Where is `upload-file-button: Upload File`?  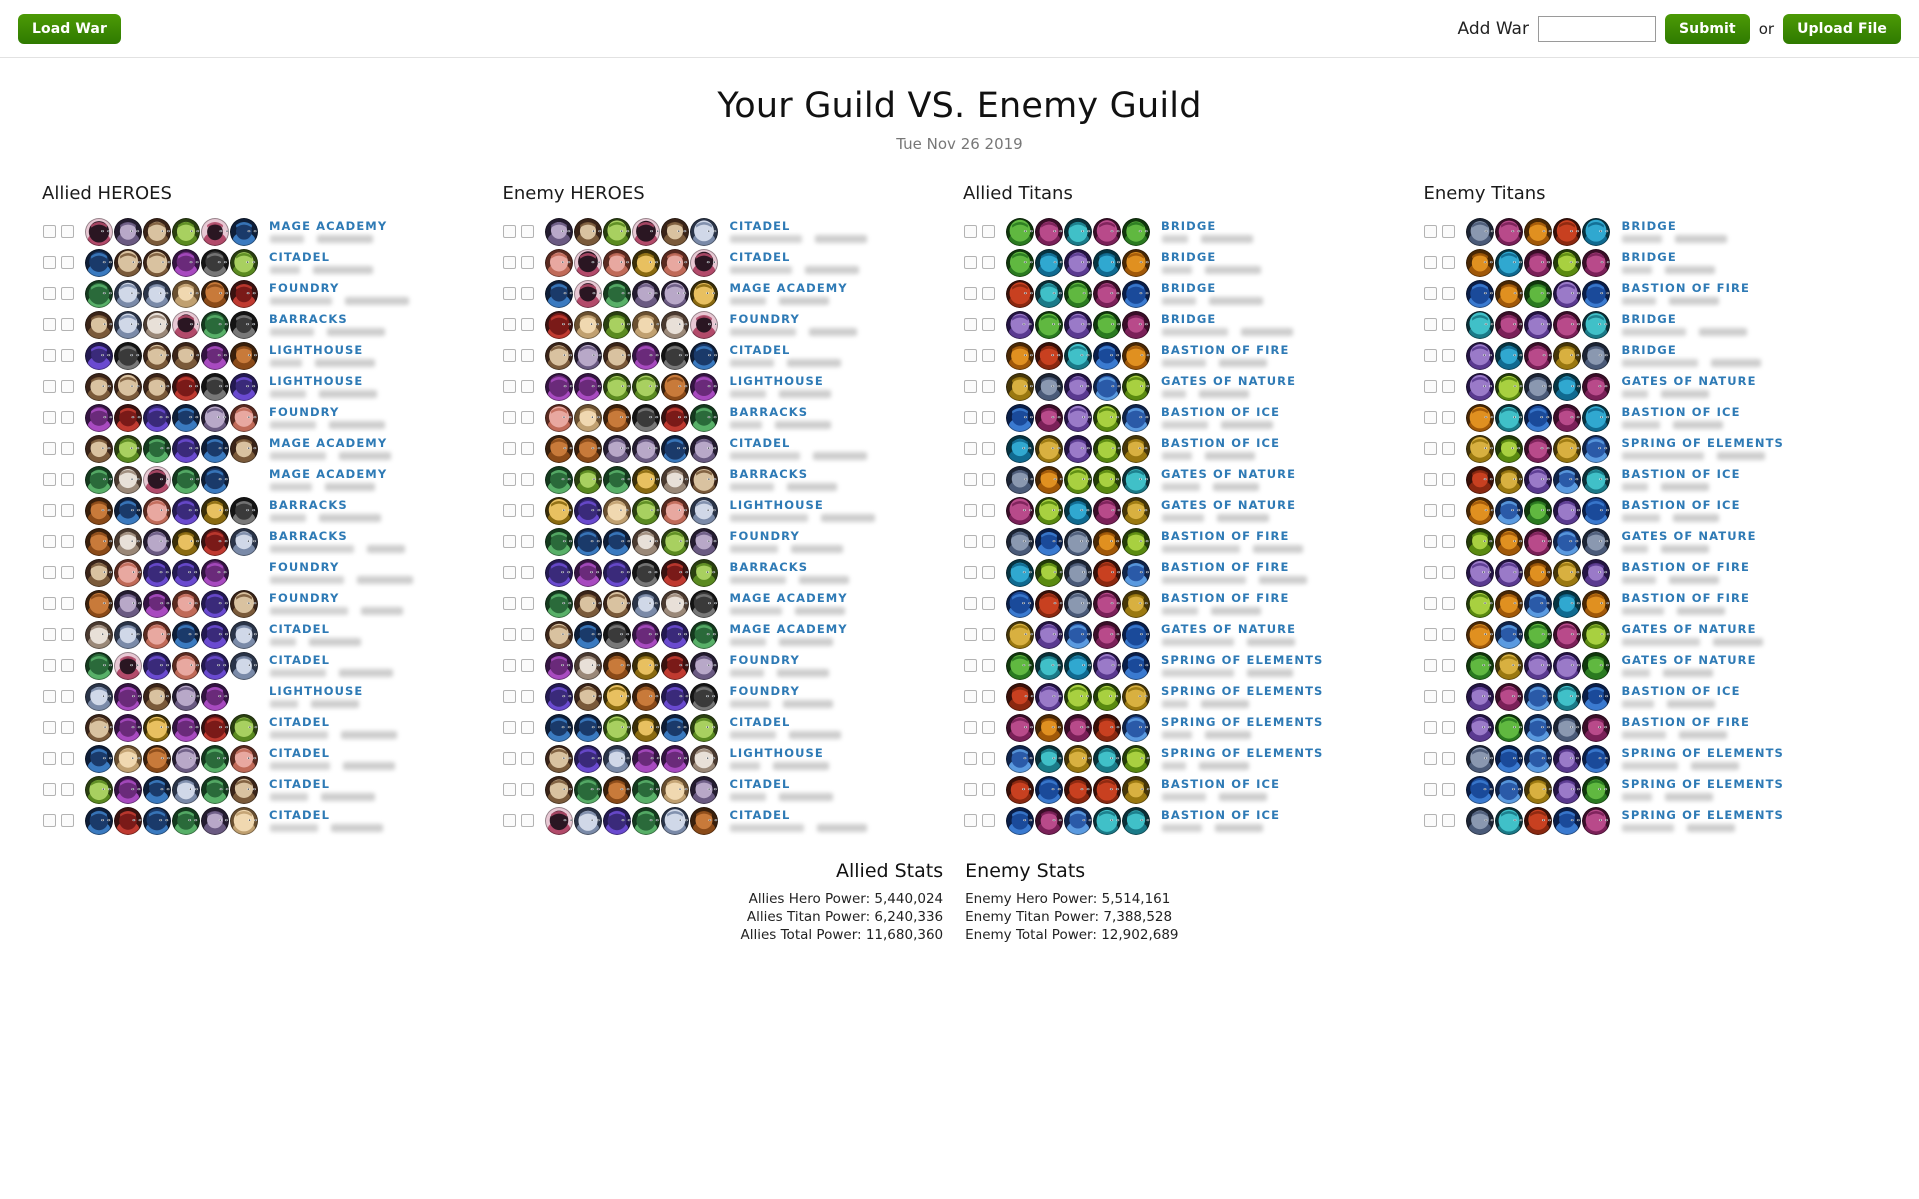 upload-file-button: Upload File is located at coordinates (1842, 28).